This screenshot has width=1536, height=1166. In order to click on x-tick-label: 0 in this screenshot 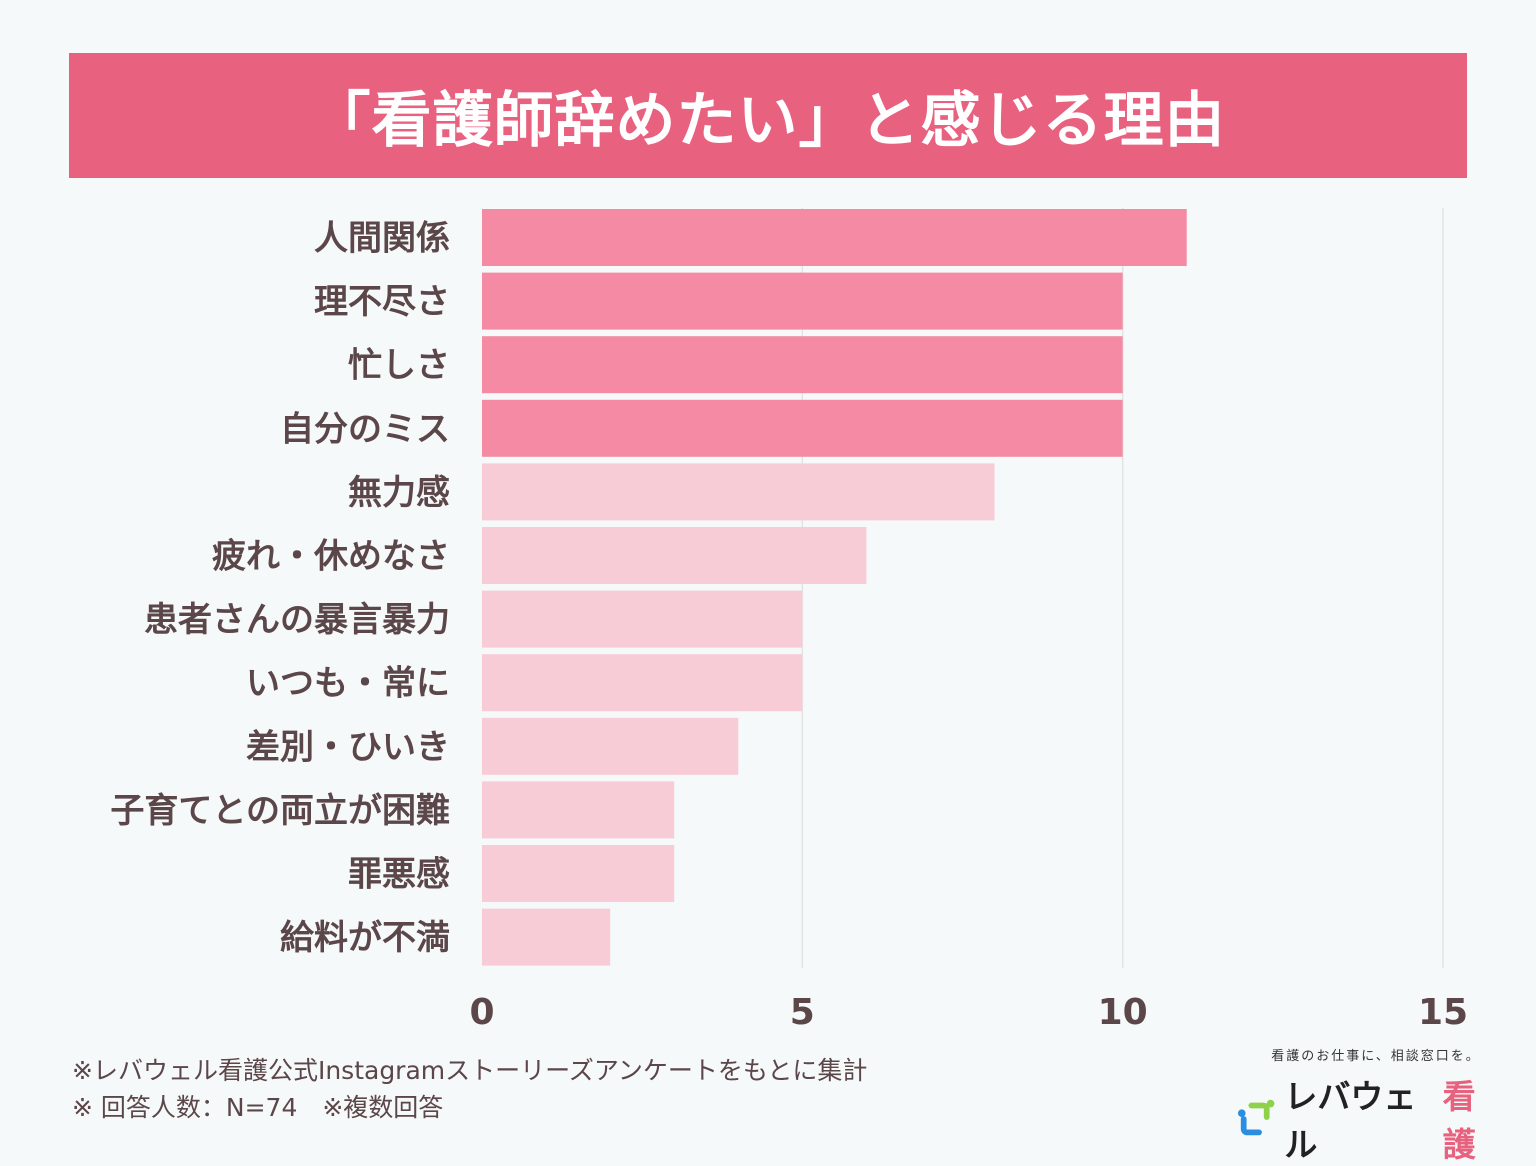, I will do `click(481, 1012)`.